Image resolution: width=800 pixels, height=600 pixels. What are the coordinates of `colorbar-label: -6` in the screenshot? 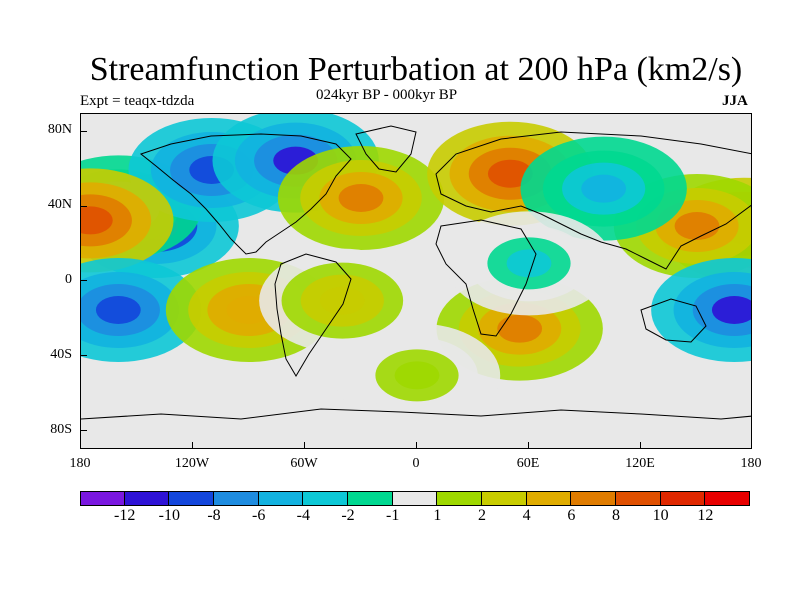 It's located at (258, 515).